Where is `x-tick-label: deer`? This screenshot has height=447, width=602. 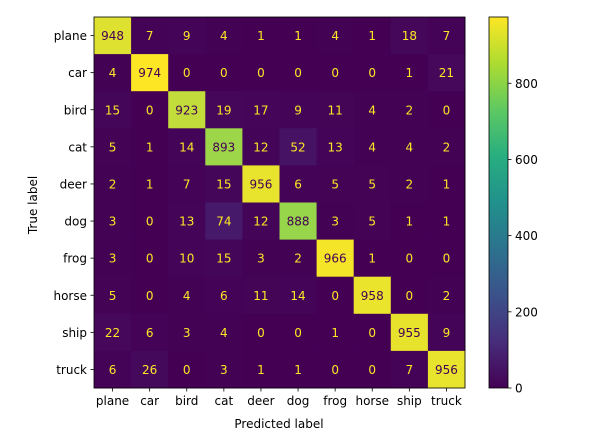 x-tick-label: deer is located at coordinates (260, 401).